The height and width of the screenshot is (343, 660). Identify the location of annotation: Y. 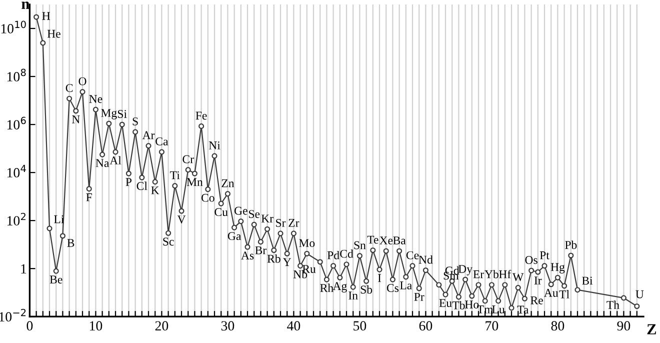
(287, 262).